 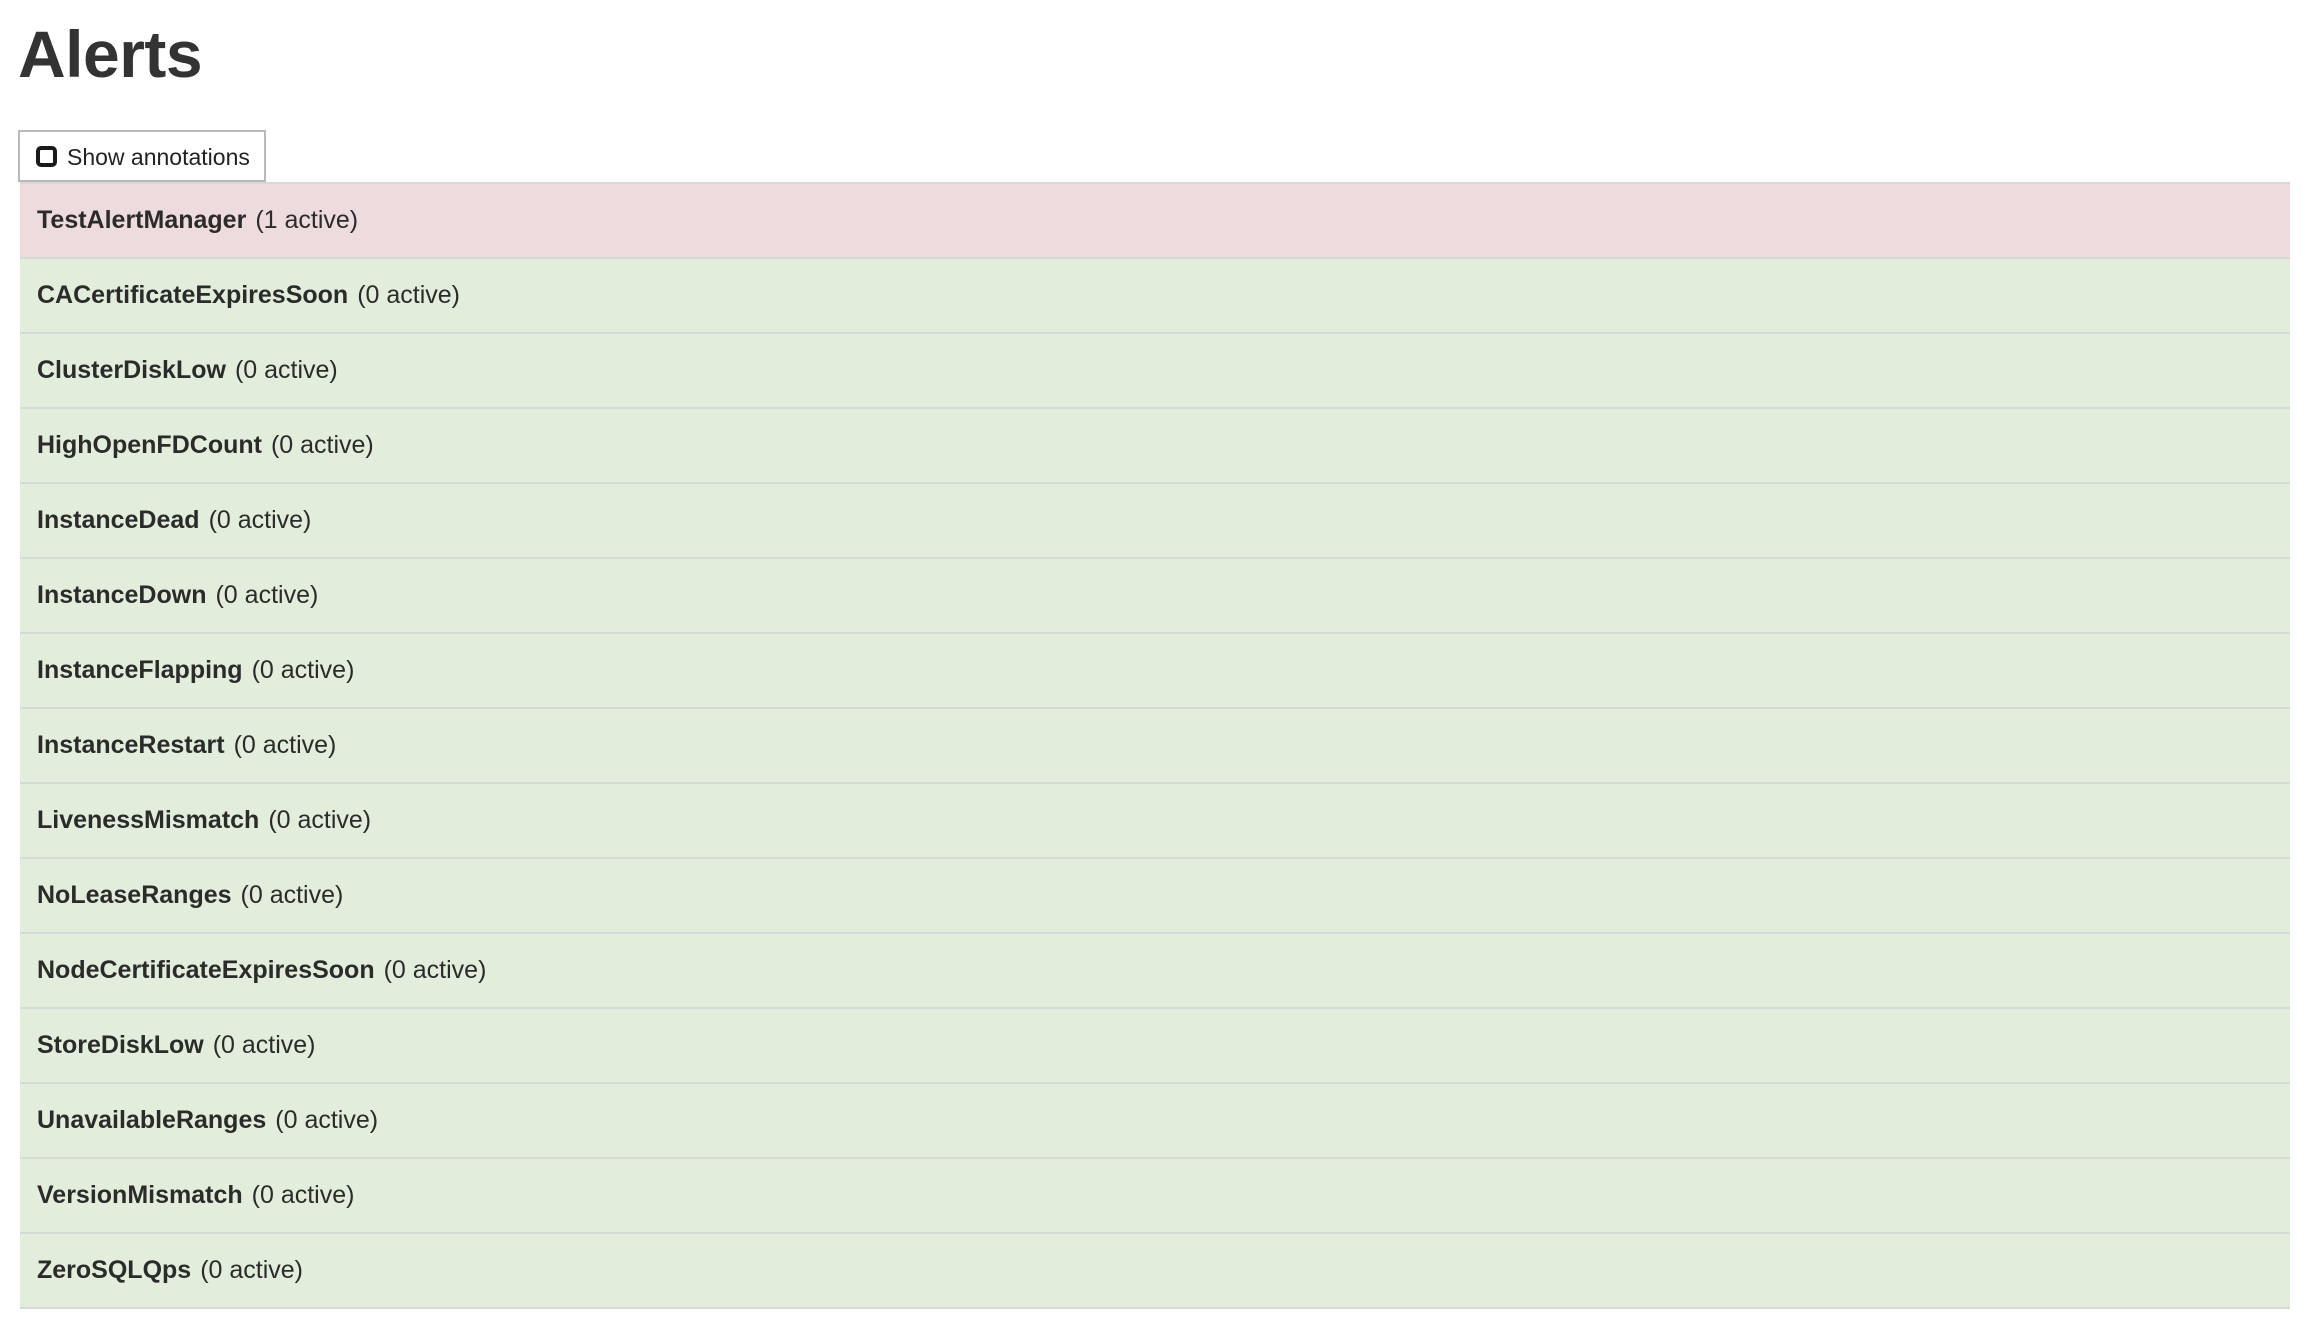 I want to click on alert-row: ClusterDiskLow (0 active), so click(x=1155, y=371).